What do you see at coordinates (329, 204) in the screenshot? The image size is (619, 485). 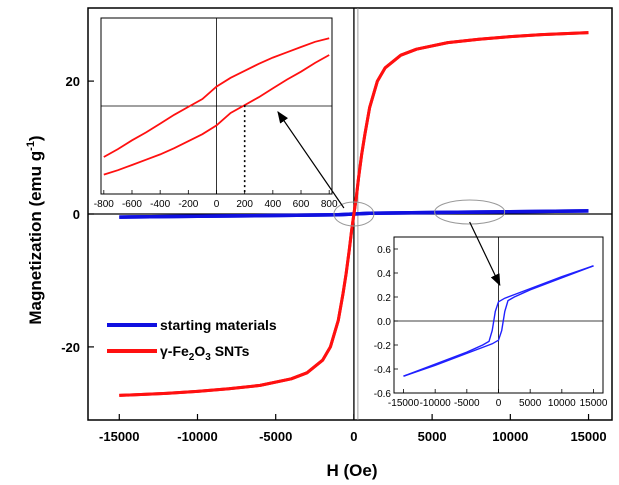 I see `inset1-x-tick-label: 800` at bounding box center [329, 204].